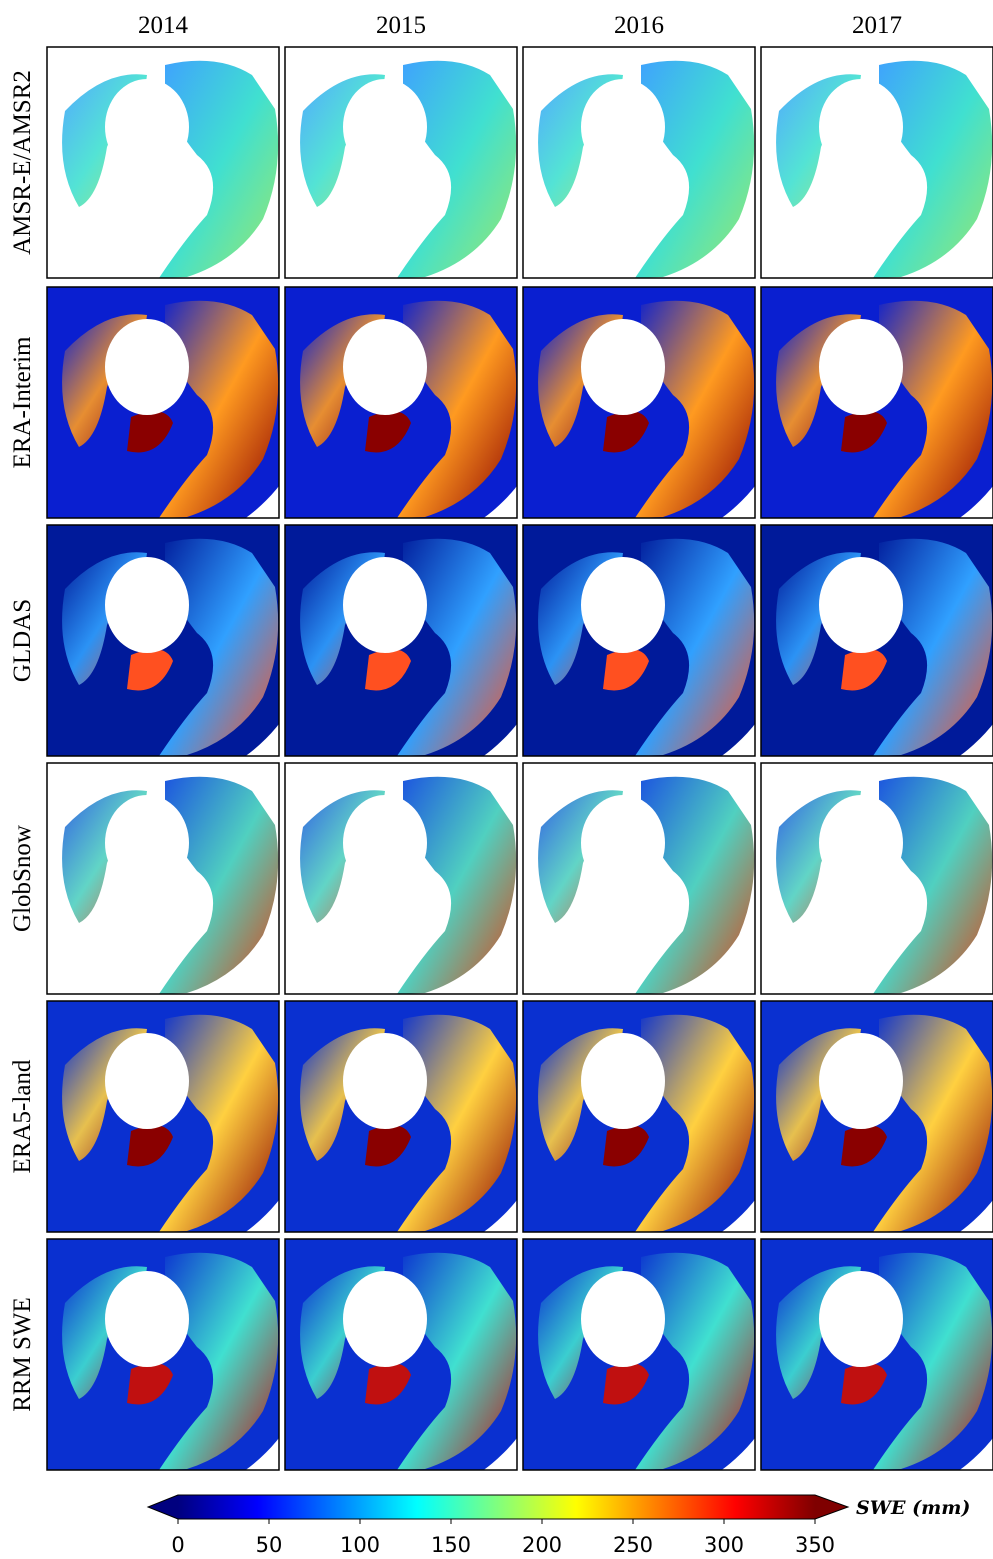 The width and height of the screenshot is (993, 1559). Describe the element at coordinates (22, 1354) in the screenshot. I see `row-label: RRM SWE` at that location.